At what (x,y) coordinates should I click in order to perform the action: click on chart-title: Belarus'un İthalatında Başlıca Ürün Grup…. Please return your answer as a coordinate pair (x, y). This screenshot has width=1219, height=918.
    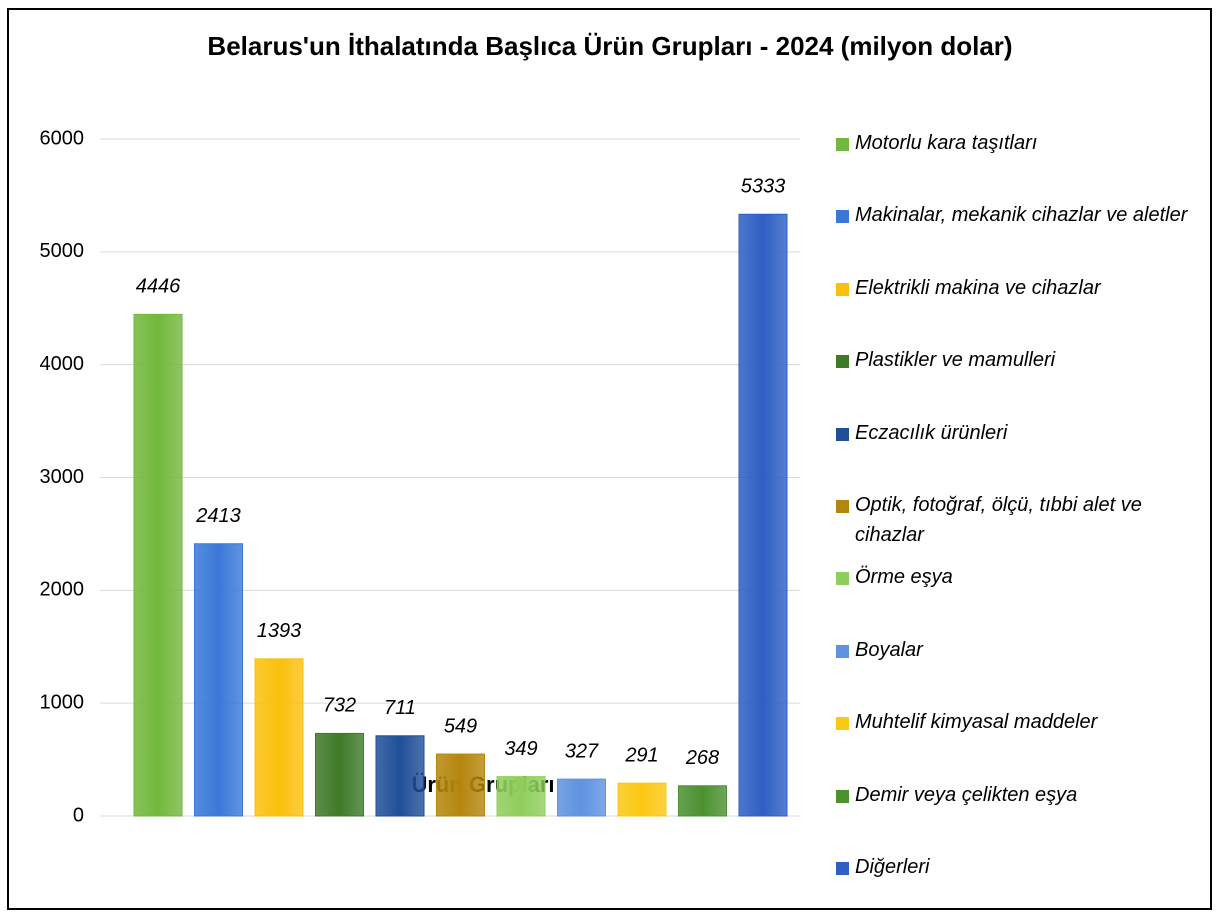
    Looking at the image, I should click on (609, 46).